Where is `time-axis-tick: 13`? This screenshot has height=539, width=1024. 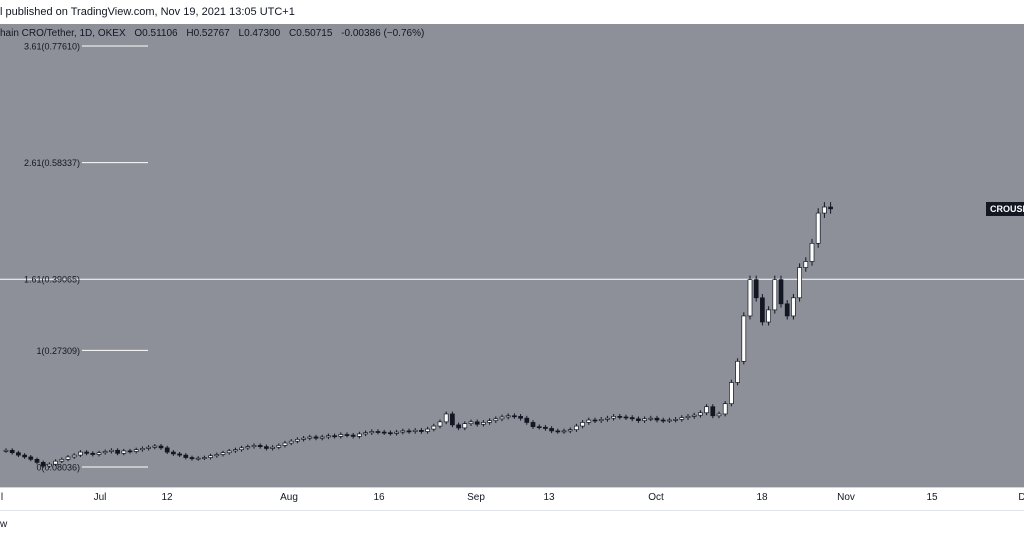 time-axis-tick: 13 is located at coordinates (549, 497).